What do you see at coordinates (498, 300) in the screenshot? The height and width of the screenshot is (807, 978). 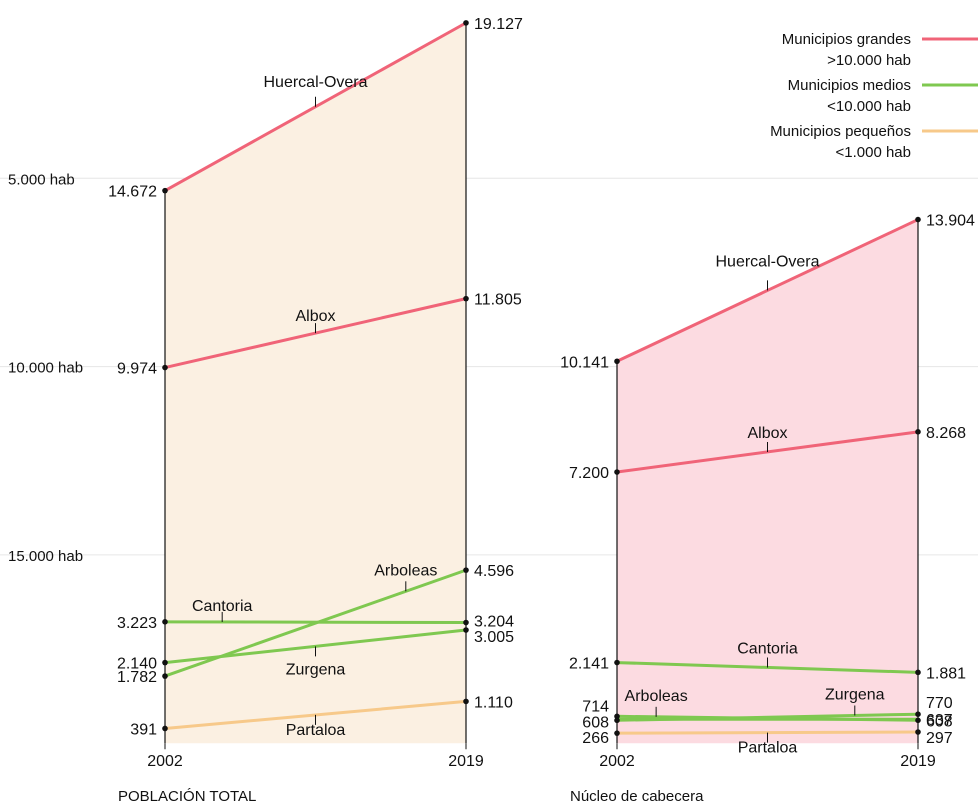 I see `data-label-2019: 11.805` at bounding box center [498, 300].